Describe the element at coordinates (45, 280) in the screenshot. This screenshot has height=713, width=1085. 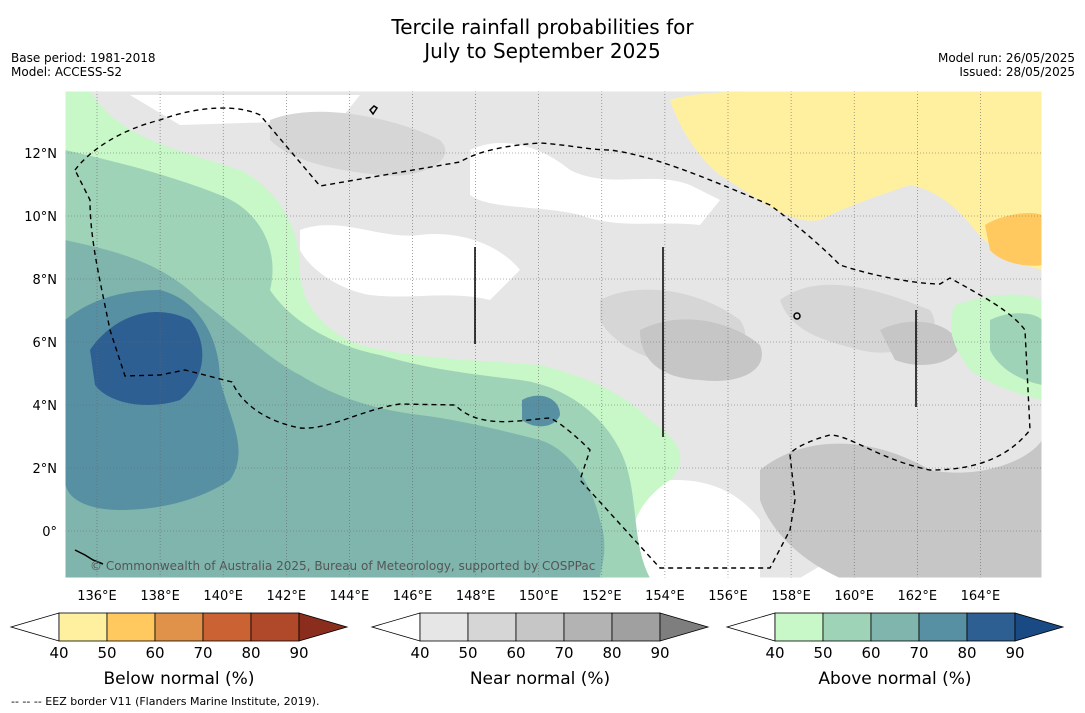
I see `y-tick-label: 8°N` at that location.